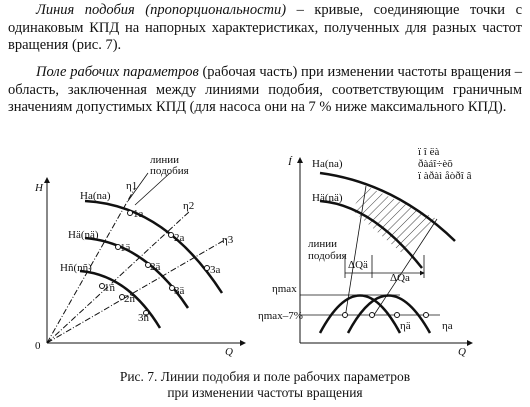 The height and width of the screenshot is (407, 530). What do you see at coordinates (228, 240) in the screenshot?
I see `label: η3` at bounding box center [228, 240].